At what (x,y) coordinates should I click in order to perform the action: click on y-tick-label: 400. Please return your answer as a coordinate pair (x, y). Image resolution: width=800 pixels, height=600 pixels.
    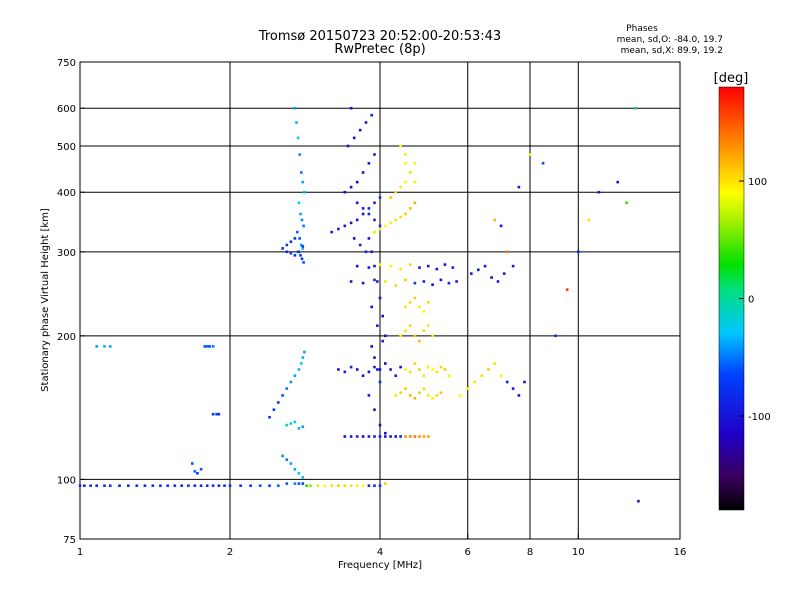
    Looking at the image, I should click on (66, 193).